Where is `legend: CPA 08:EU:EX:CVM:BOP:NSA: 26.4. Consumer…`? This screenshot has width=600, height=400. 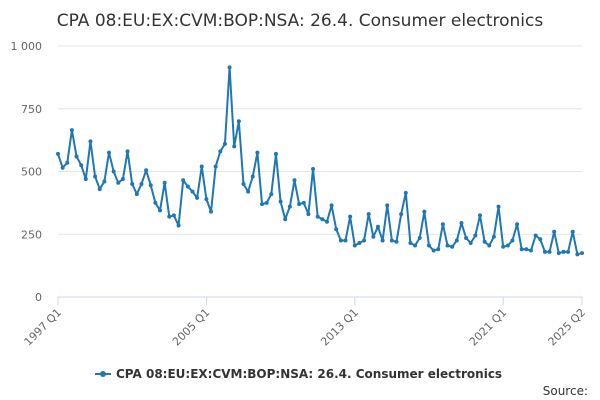 legend: CPA 08:EU:EX:CVM:BOP:NSA: 26.4. Consumer… is located at coordinates (298, 374).